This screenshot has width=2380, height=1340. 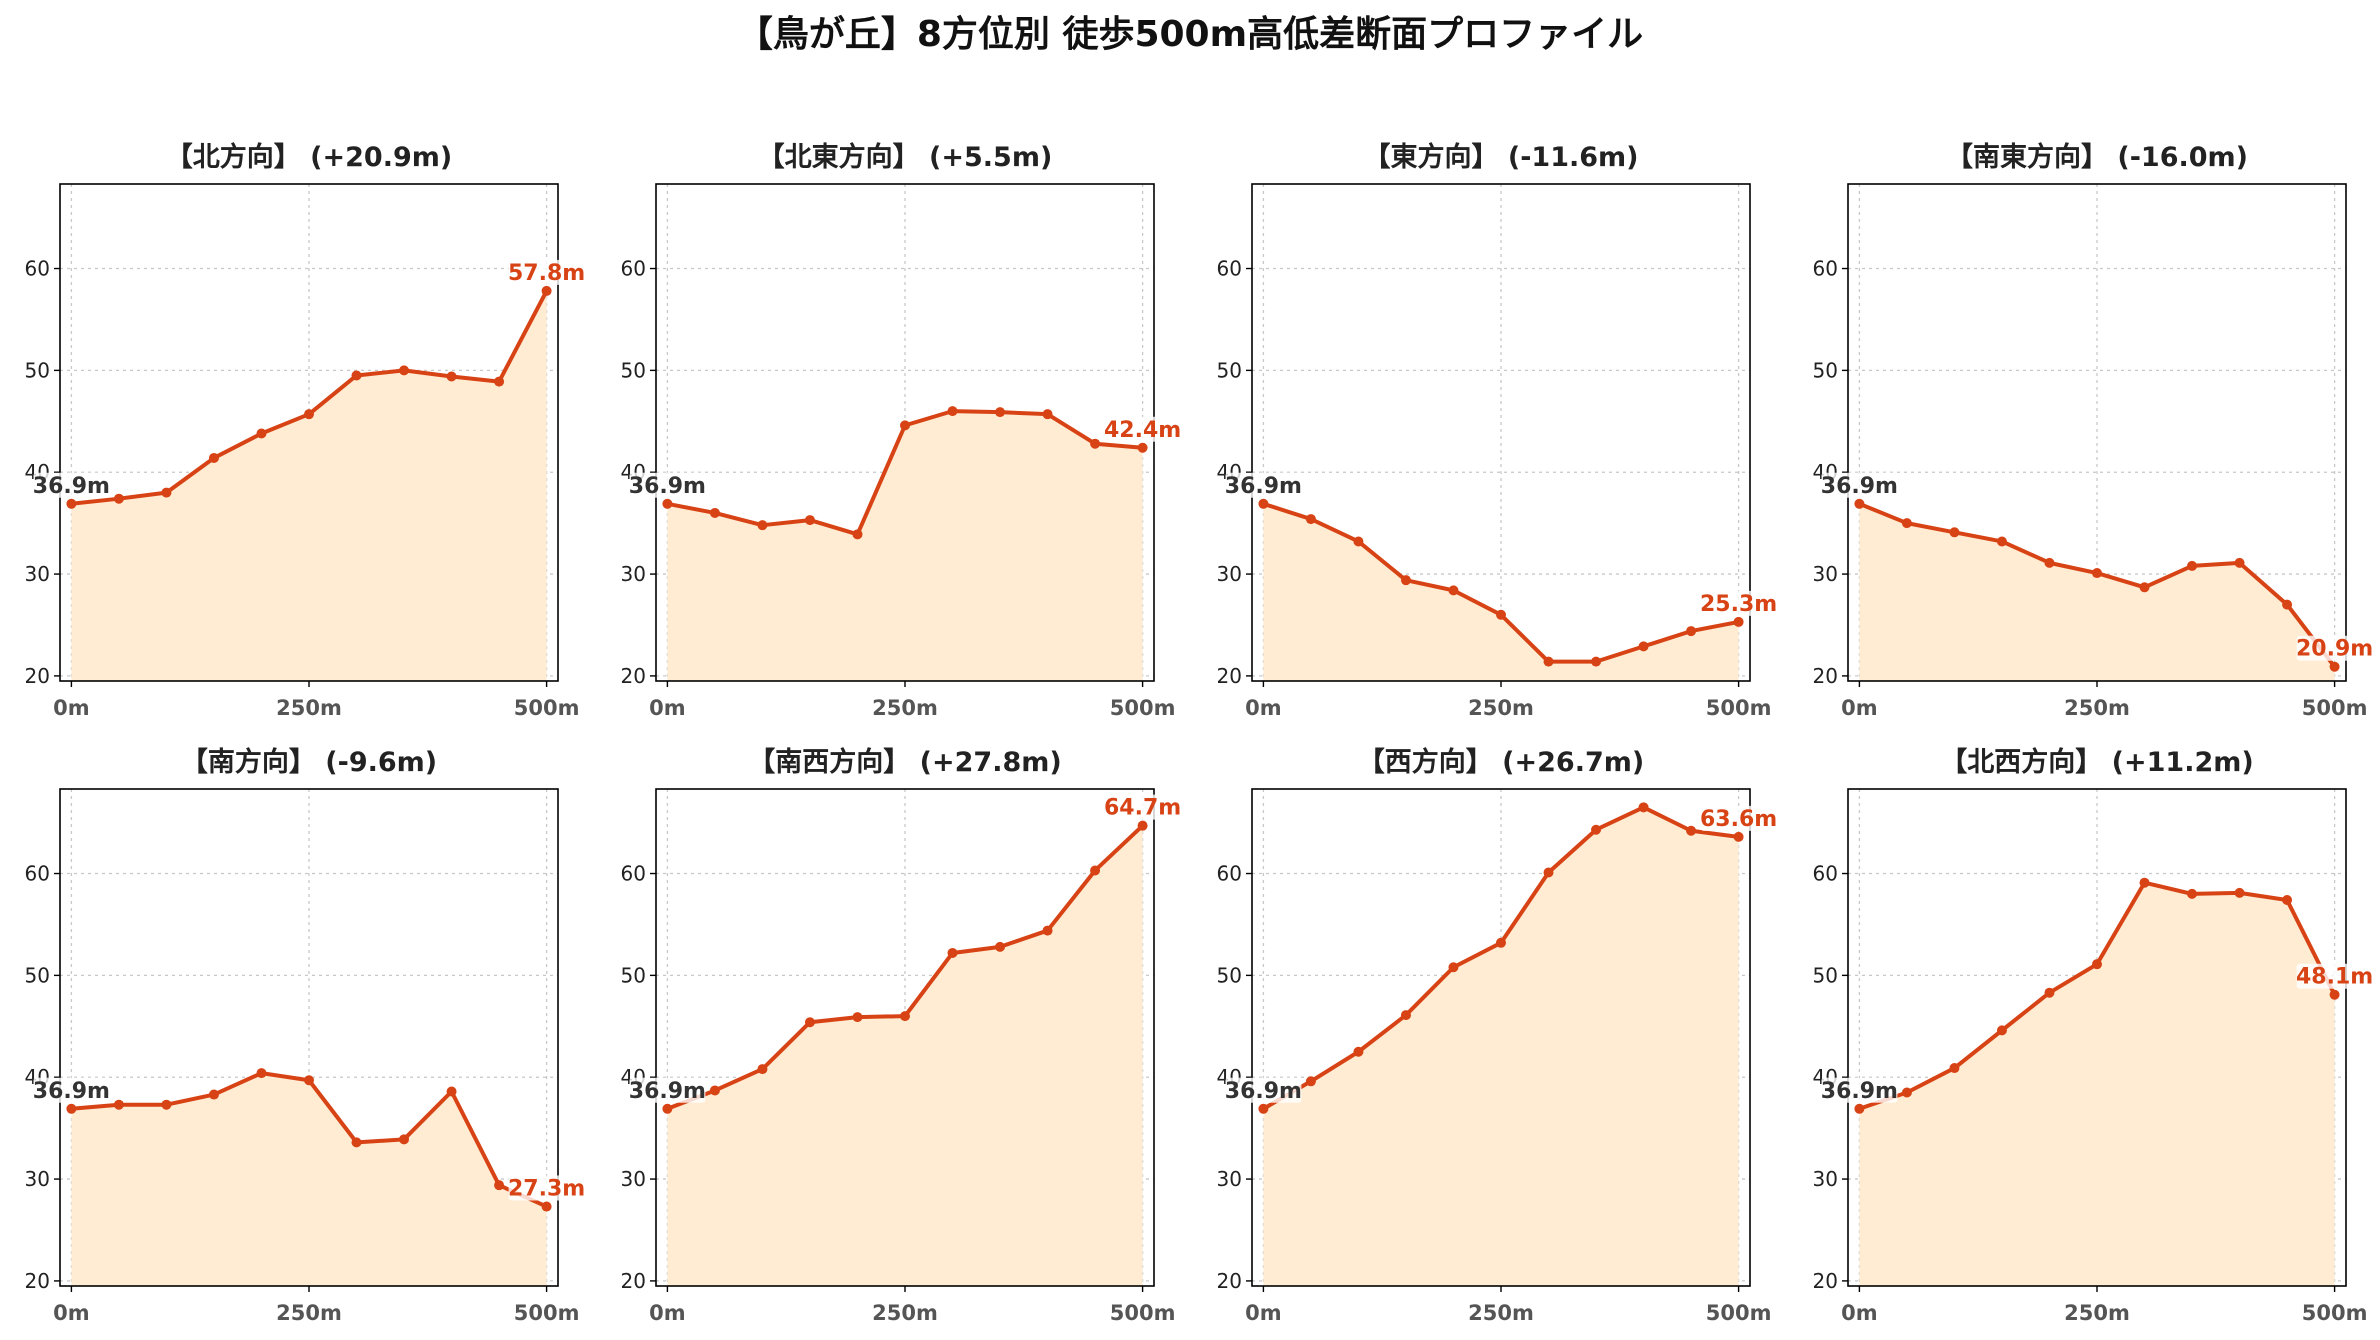 I want to click on panel-title: 【北方向】 (+20.9m), so click(x=309, y=157).